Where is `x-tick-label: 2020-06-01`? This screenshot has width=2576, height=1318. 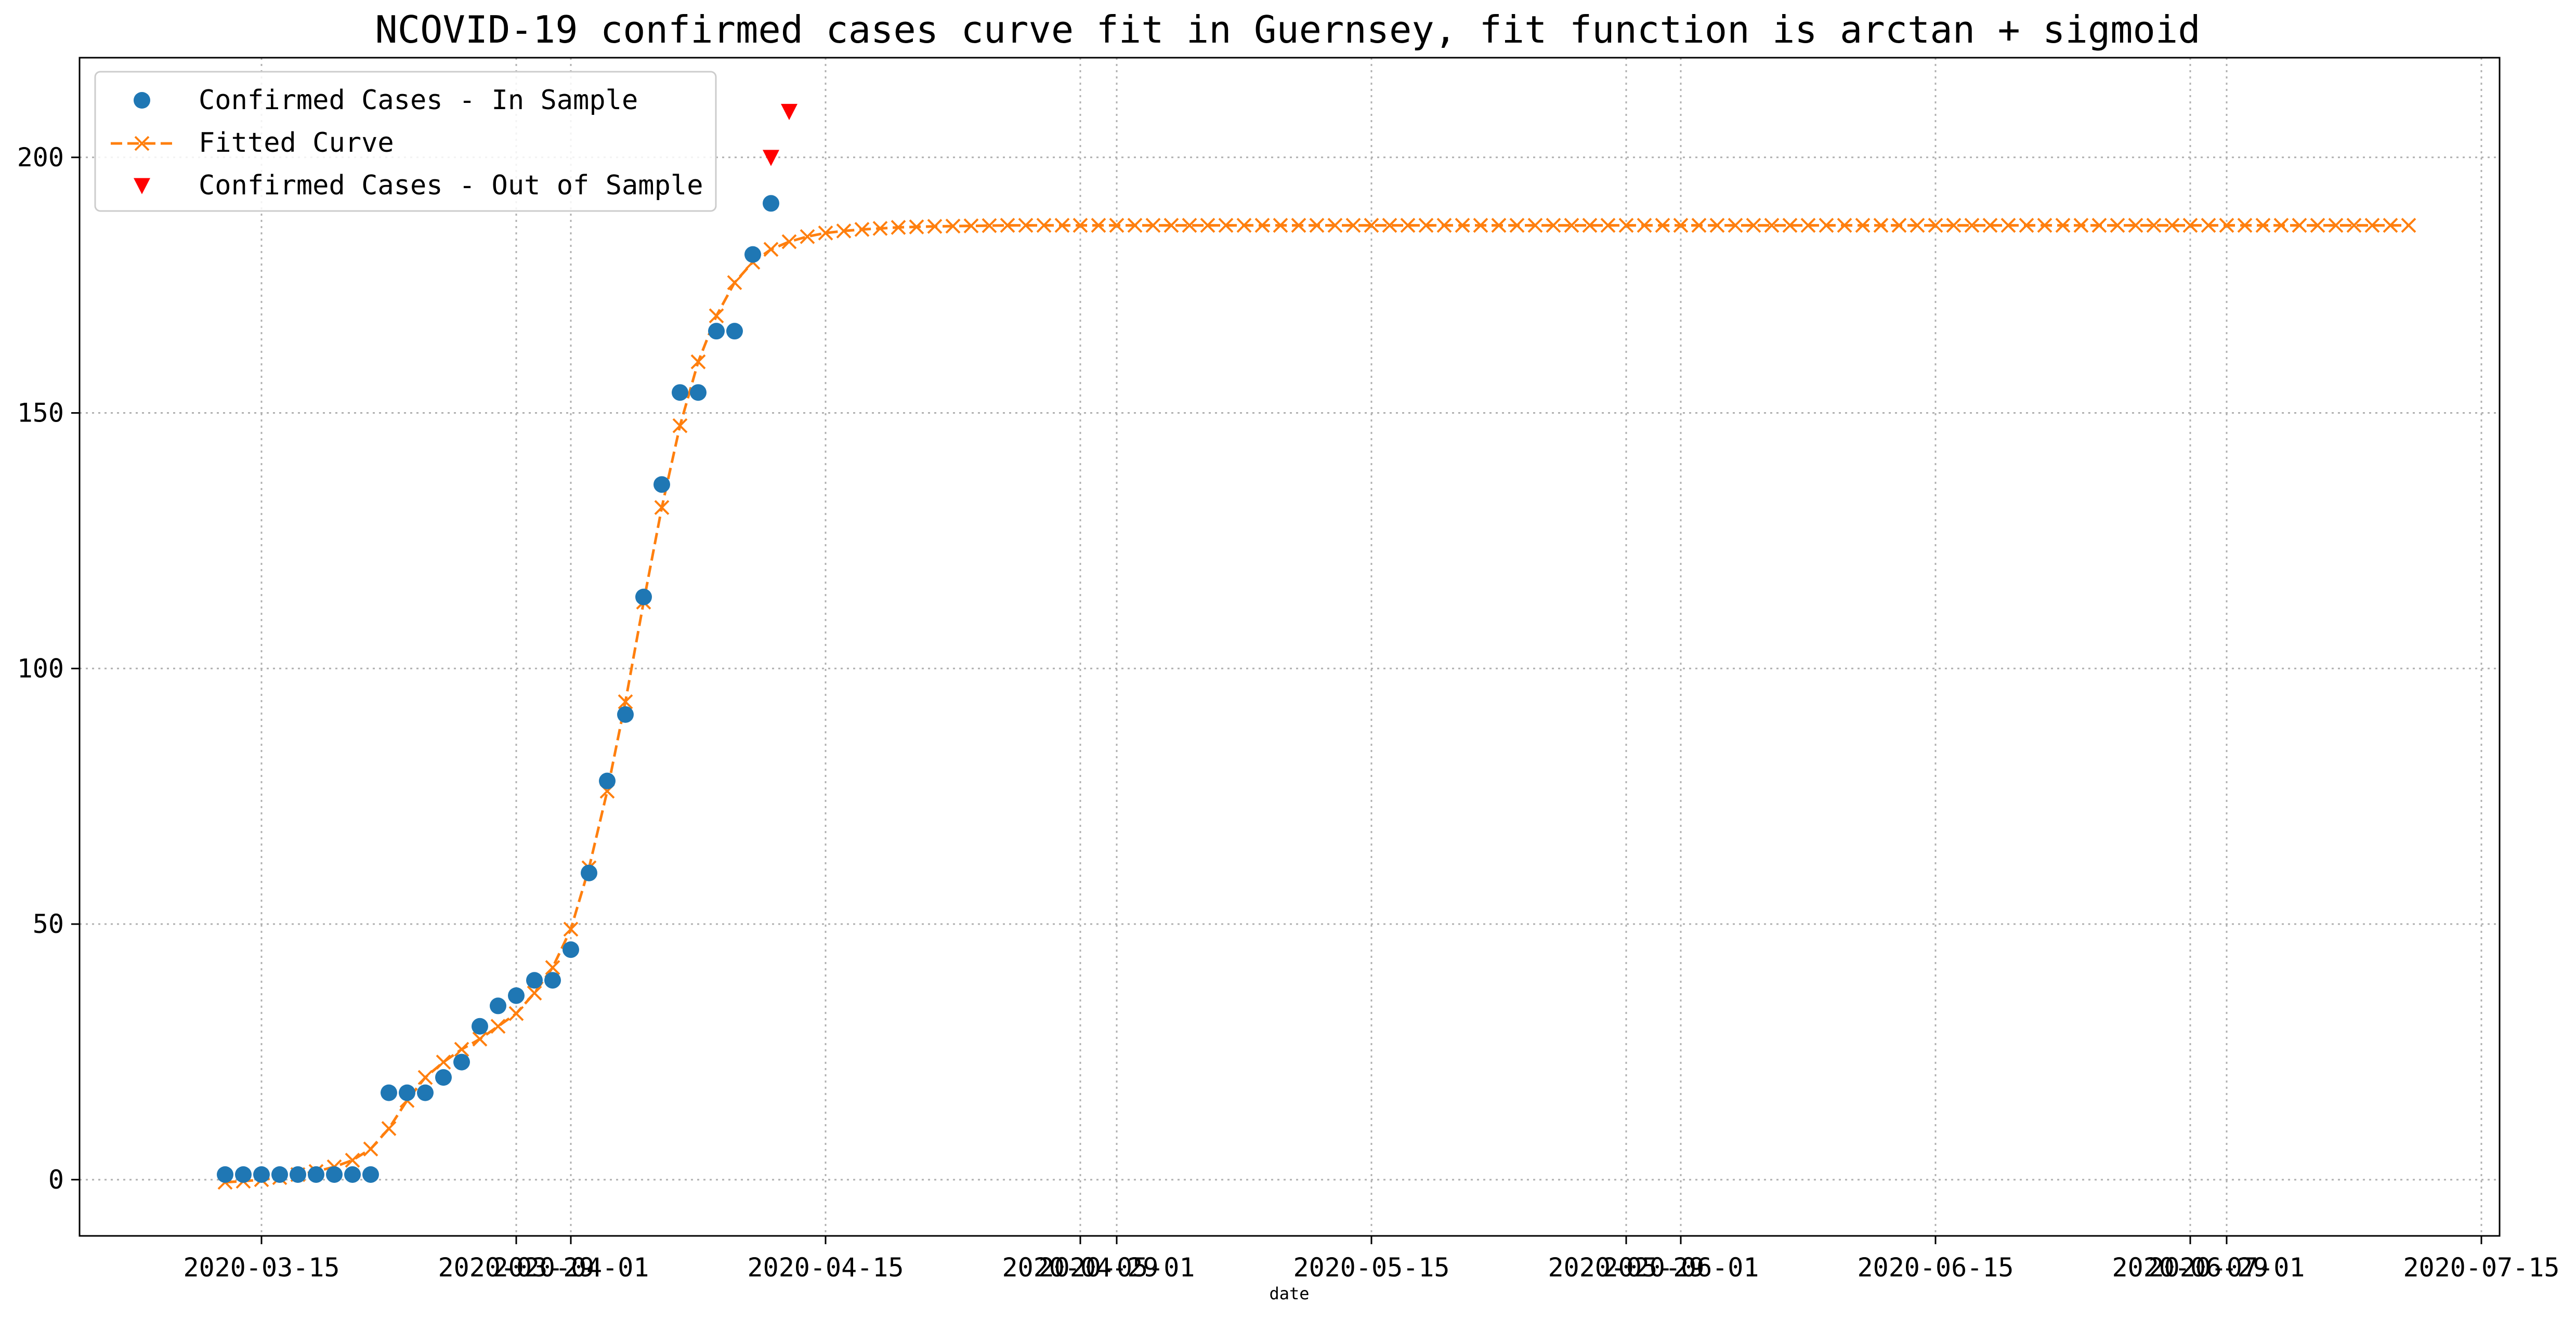
x-tick-label: 2020-06-01 is located at coordinates (1680, 1268).